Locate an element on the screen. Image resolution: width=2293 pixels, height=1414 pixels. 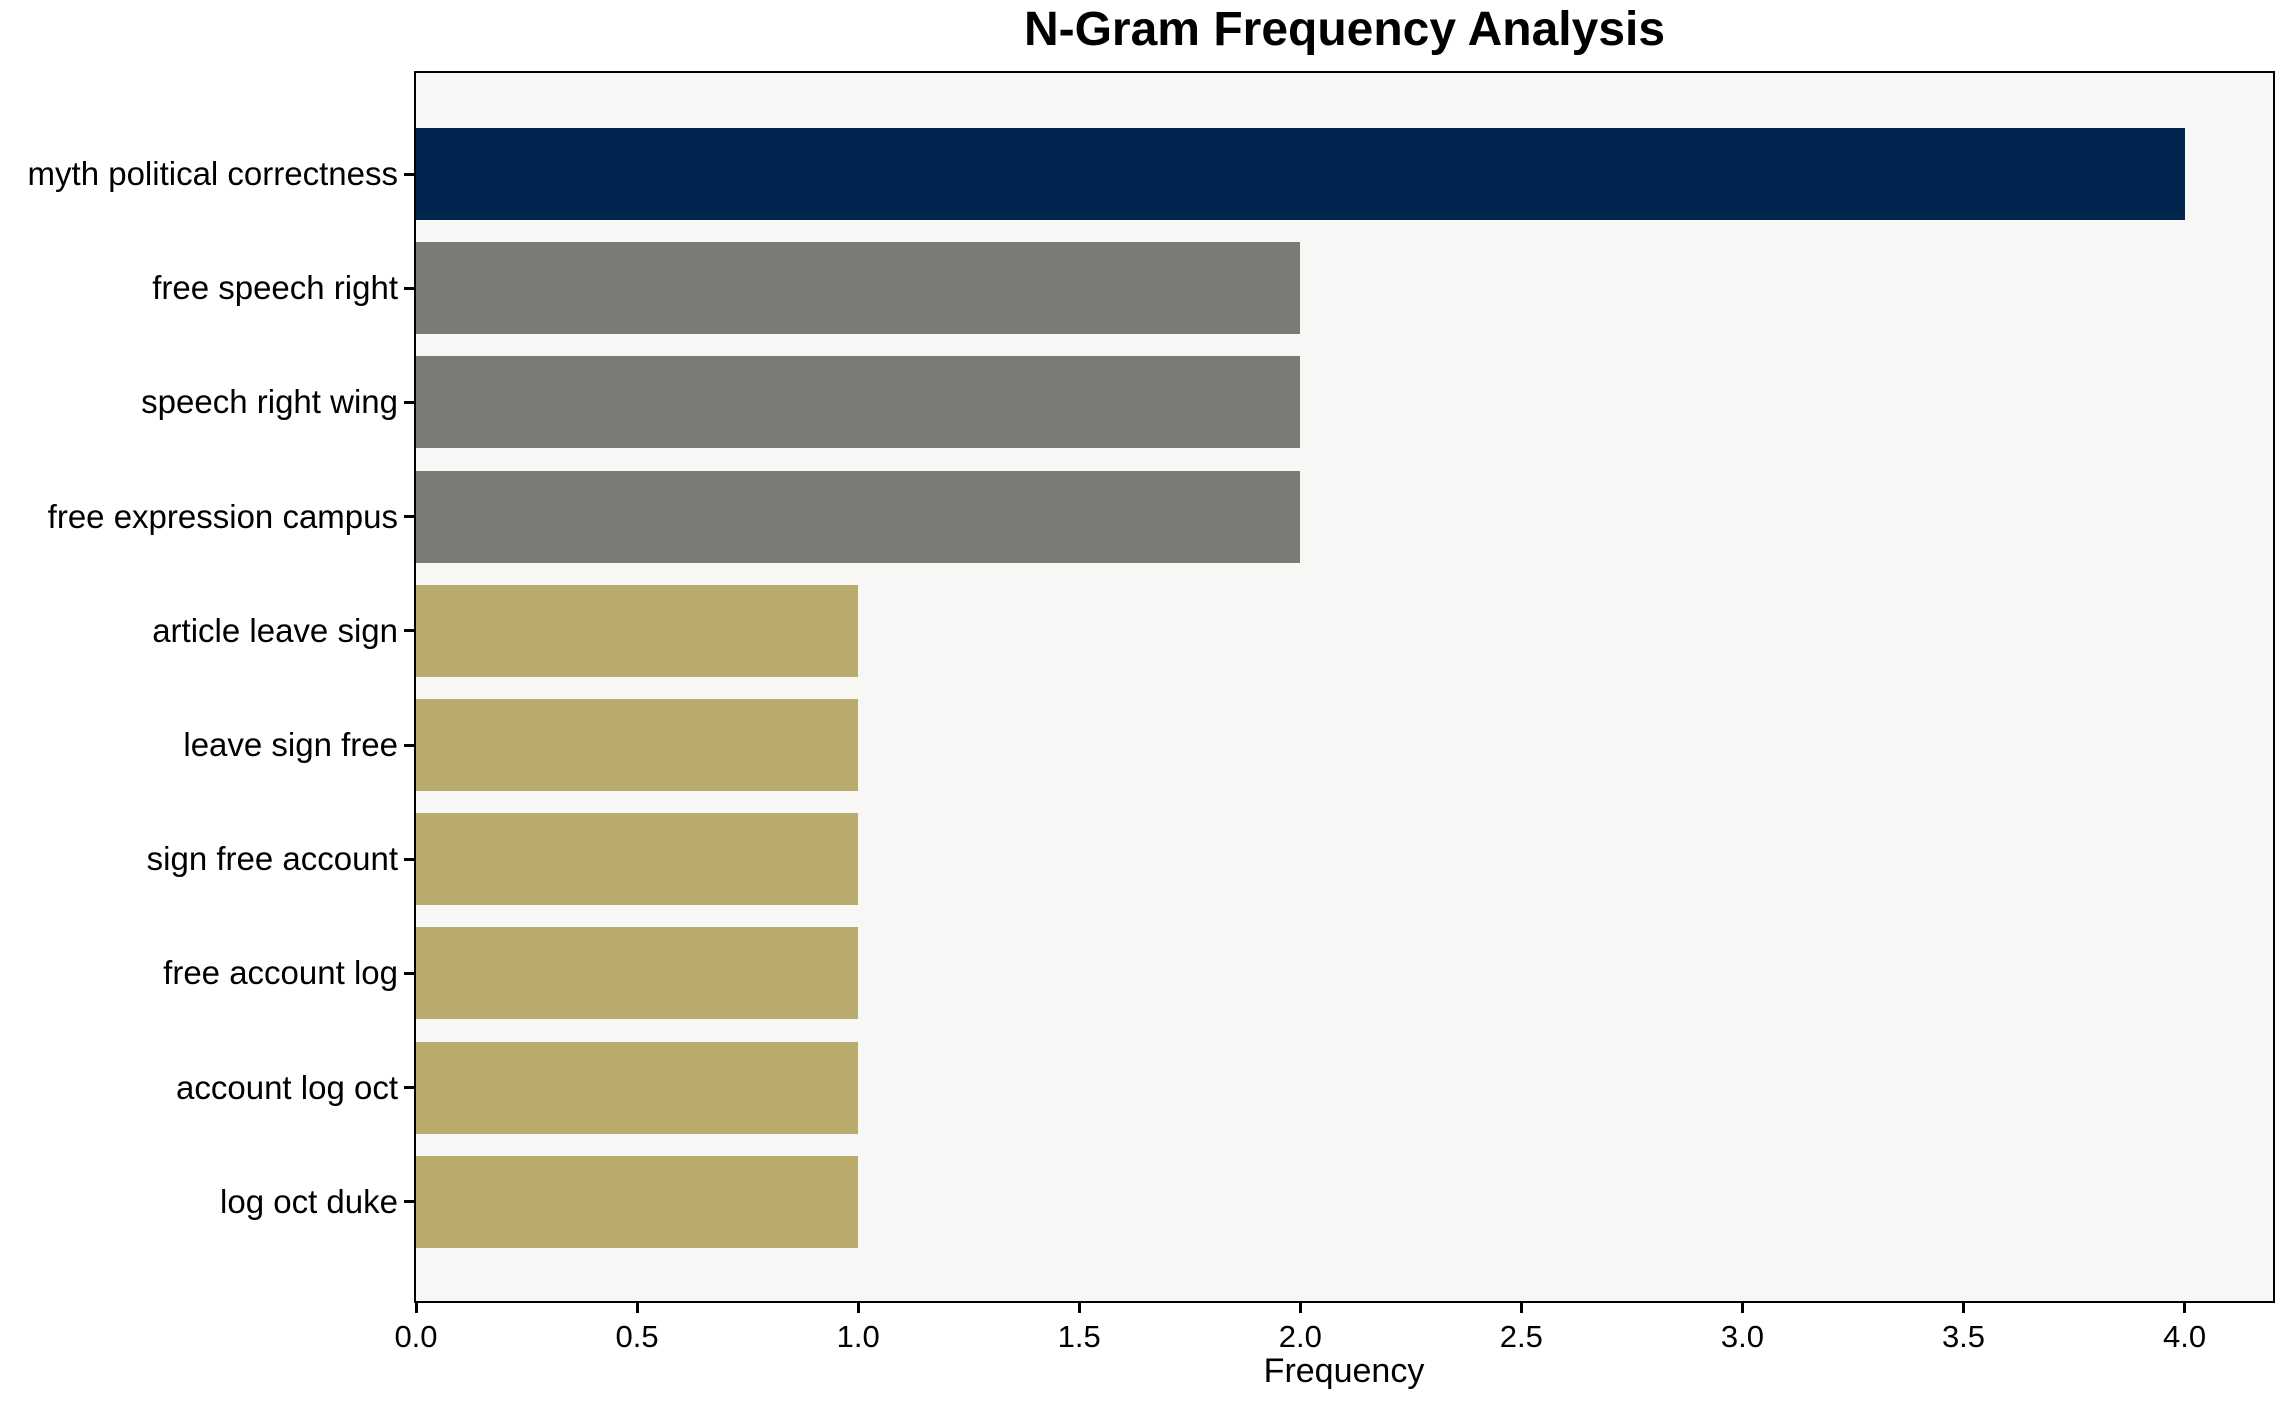
x-axis-title: Frequency is located at coordinates (1344, 1371).